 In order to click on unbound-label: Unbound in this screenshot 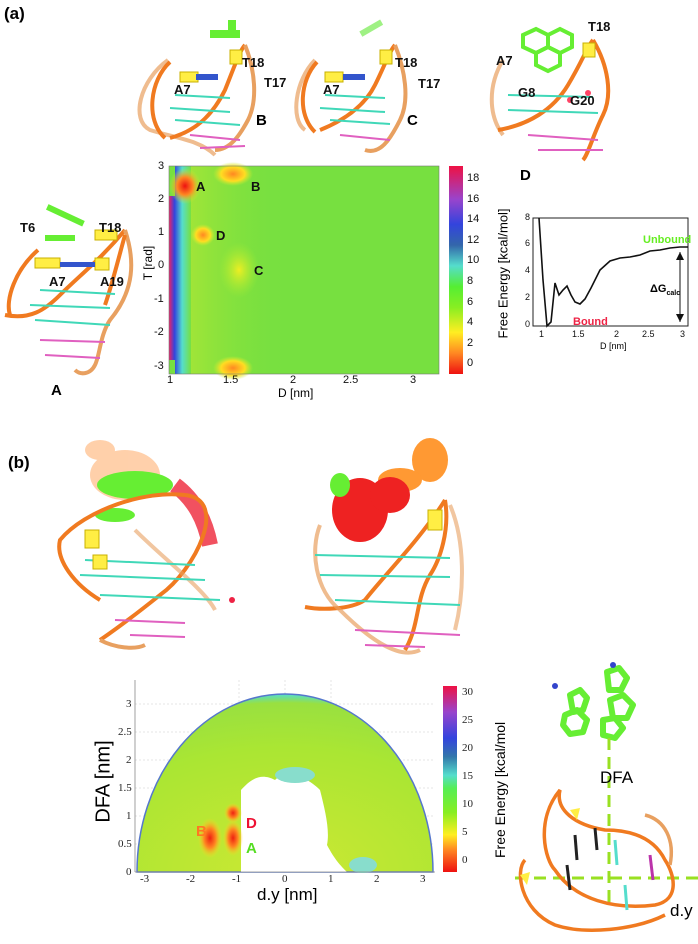, I will do `click(667, 240)`.